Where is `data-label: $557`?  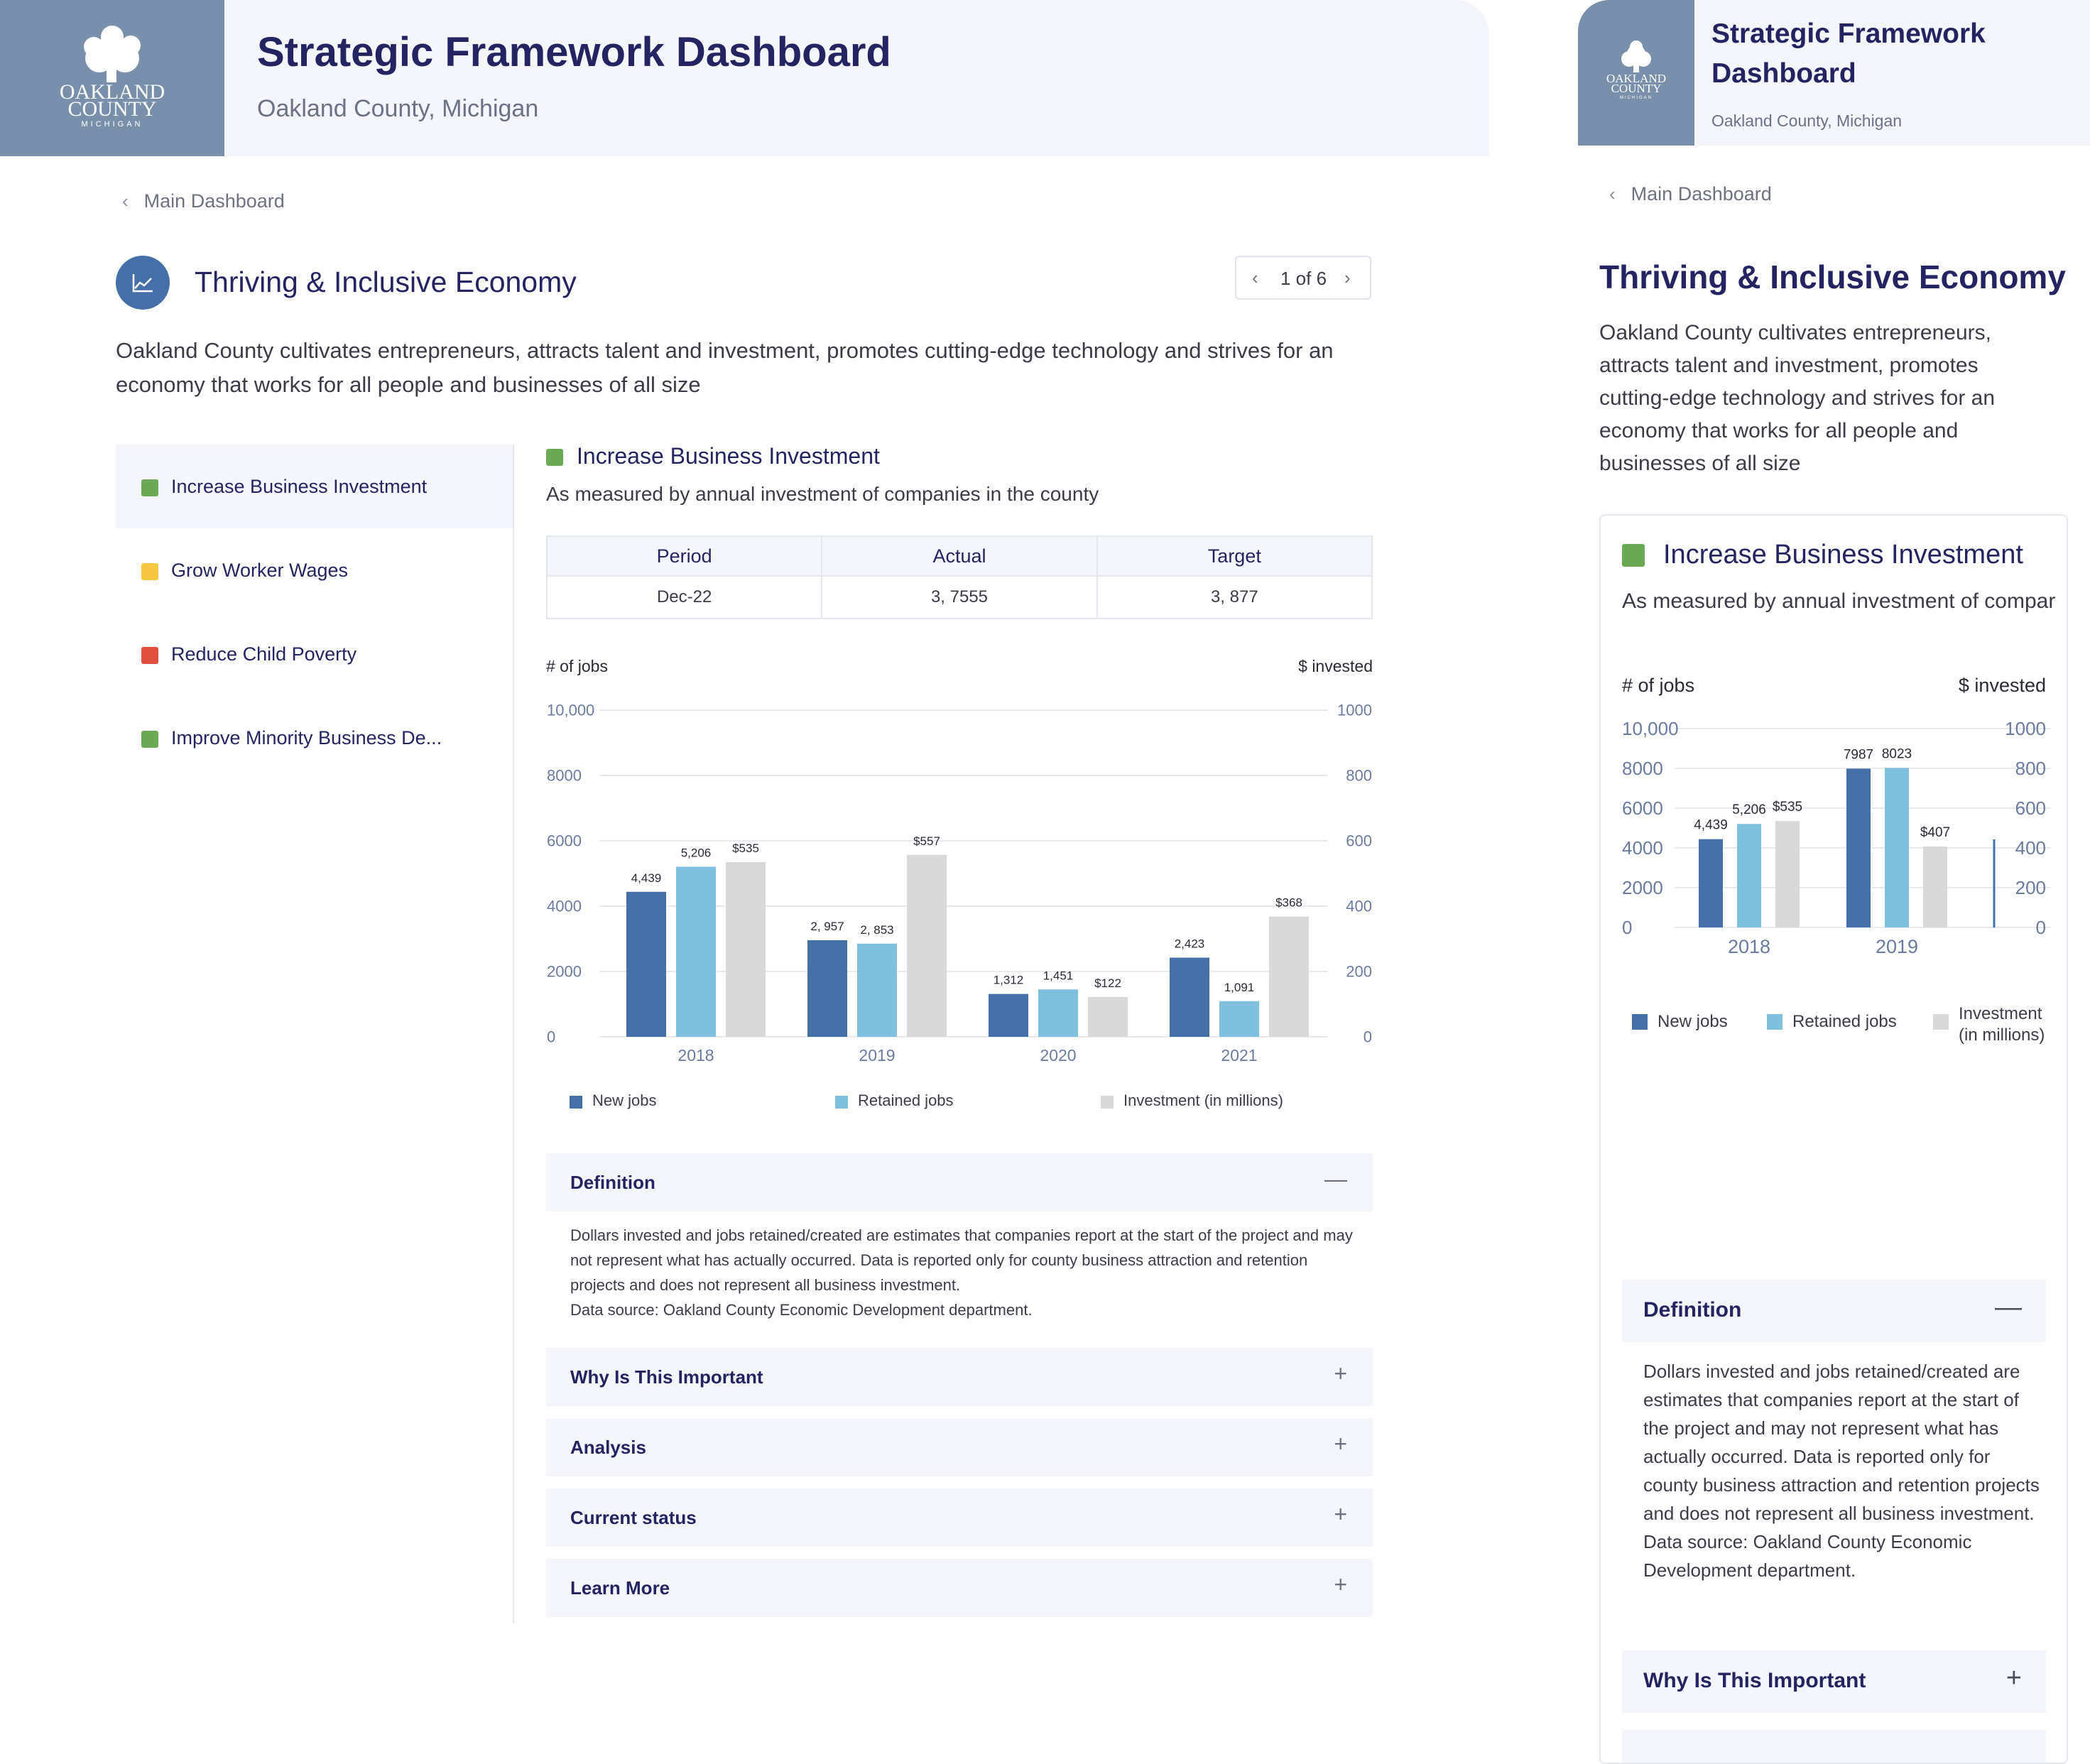
data-label: $557 is located at coordinates (927, 841).